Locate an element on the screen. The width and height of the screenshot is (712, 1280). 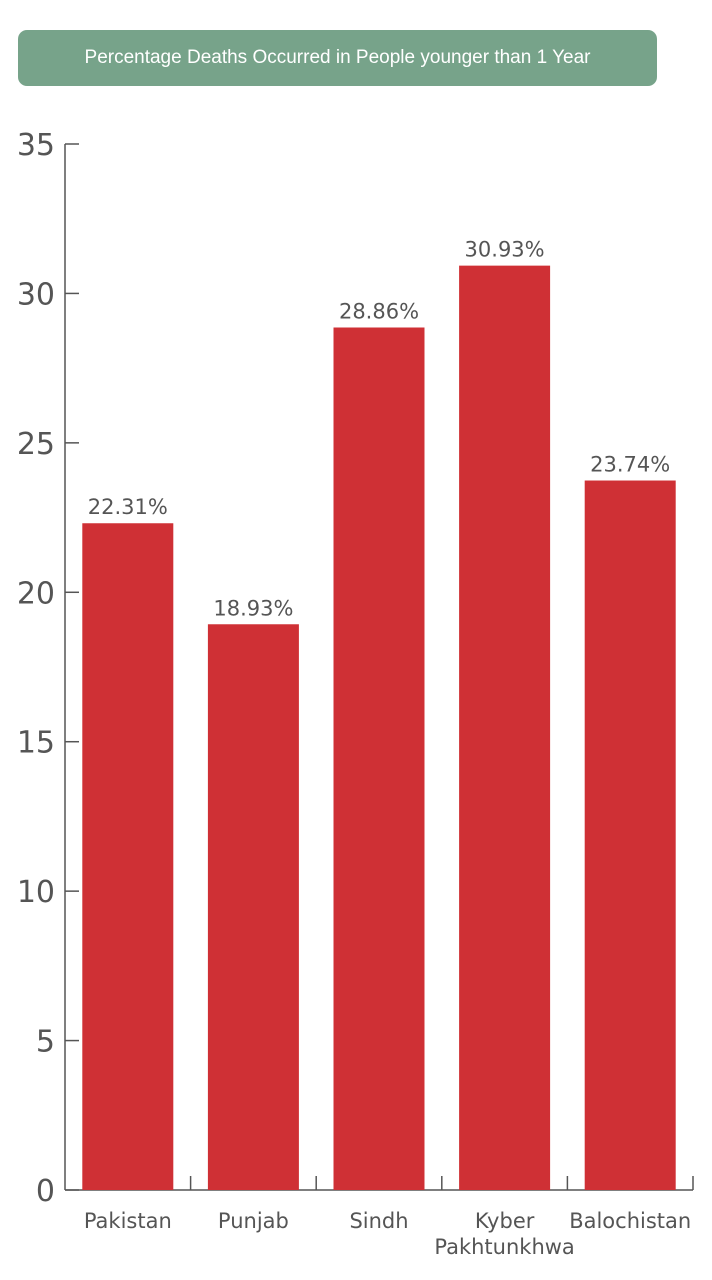
y-tick-label: 25 is located at coordinates (36, 444).